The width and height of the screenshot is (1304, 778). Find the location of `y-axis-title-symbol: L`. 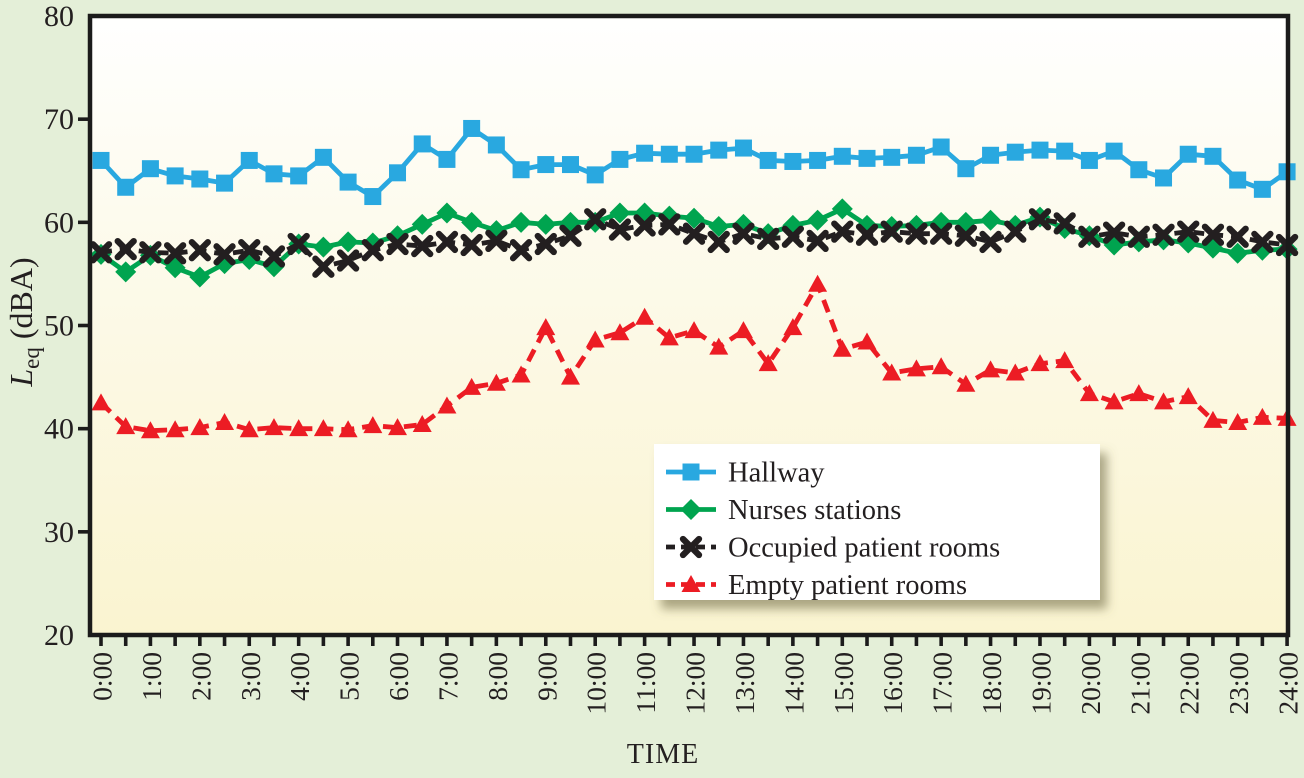

y-axis-title-symbol: L is located at coordinates (21, 378).